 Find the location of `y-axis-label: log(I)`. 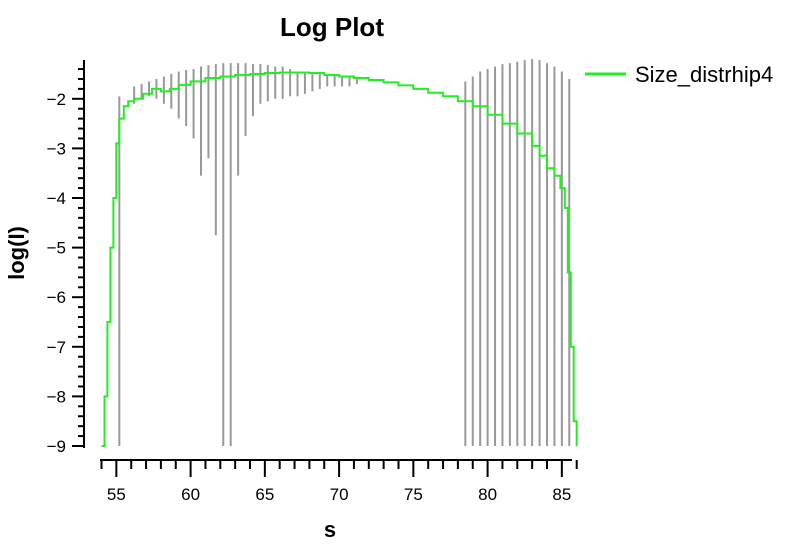

y-axis-label: log(I) is located at coordinates (16, 253).